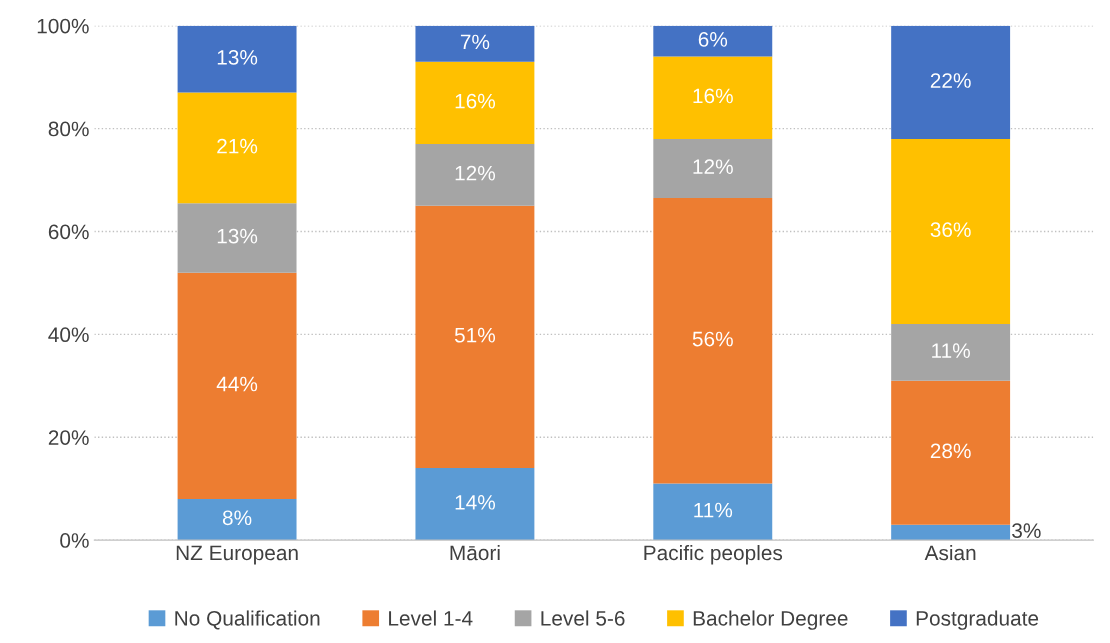  What do you see at coordinates (68, 129) in the screenshot?
I see `y-tick-label: 80%` at bounding box center [68, 129].